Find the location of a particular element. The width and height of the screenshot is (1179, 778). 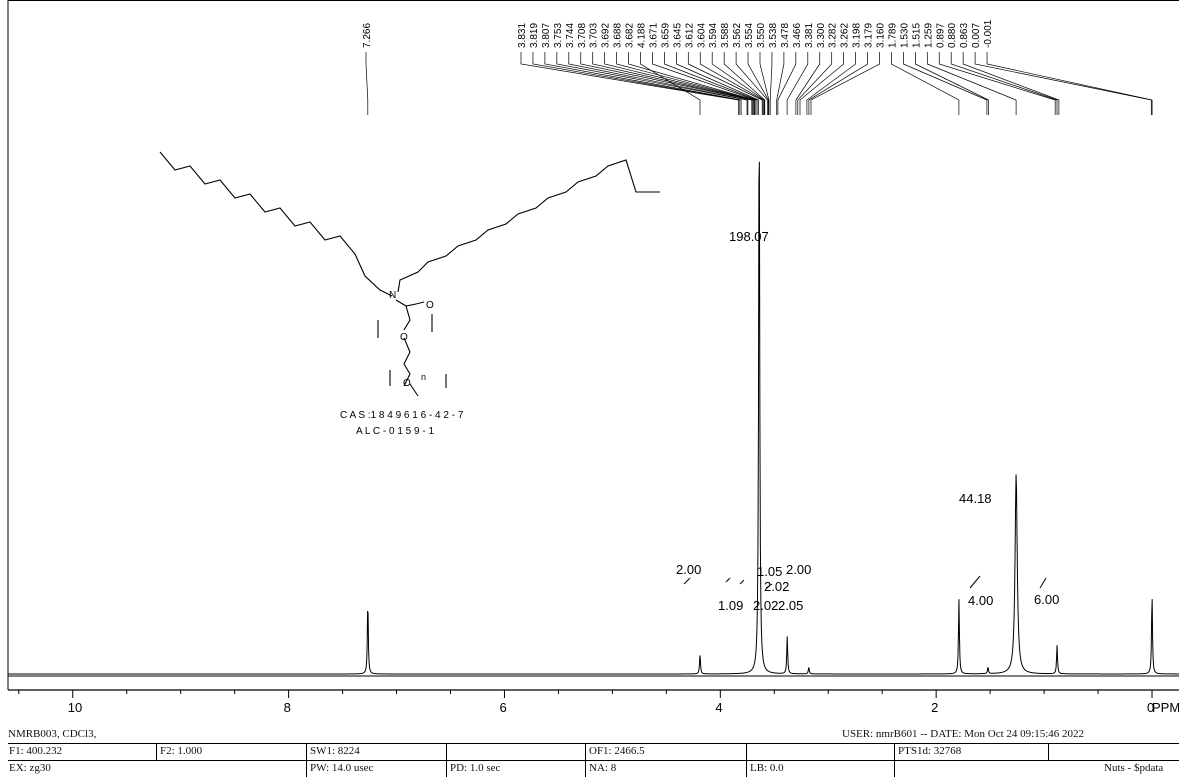

peak-label: 0.007 is located at coordinates (976, 35).